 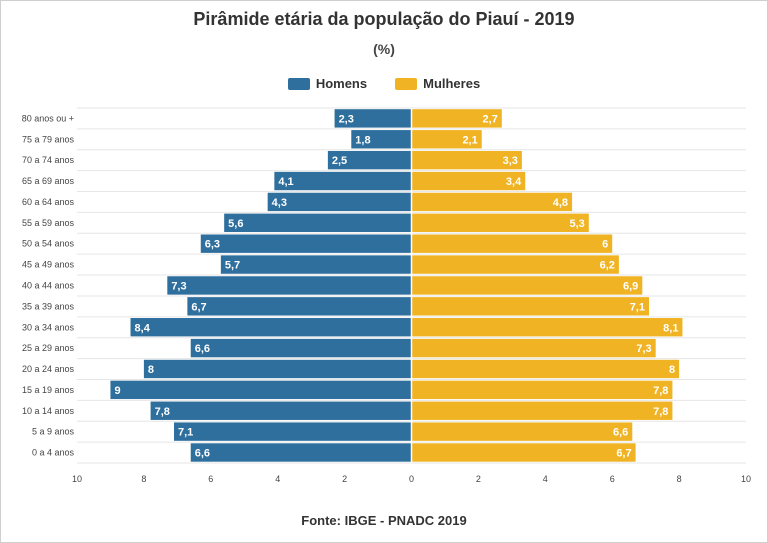 I want to click on y-tick-label: 65 a 69 anos, so click(x=48, y=181).